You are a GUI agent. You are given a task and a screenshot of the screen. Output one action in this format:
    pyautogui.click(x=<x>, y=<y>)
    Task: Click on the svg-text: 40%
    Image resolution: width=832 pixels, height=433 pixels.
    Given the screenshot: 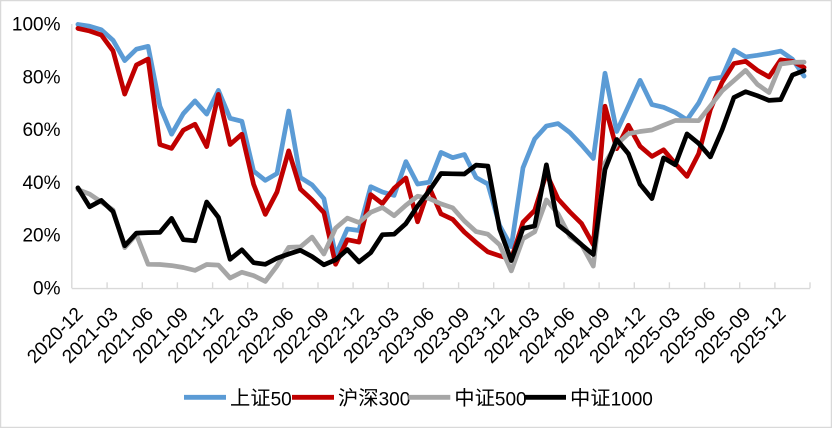 What is the action you would take?
    pyautogui.click(x=41, y=183)
    